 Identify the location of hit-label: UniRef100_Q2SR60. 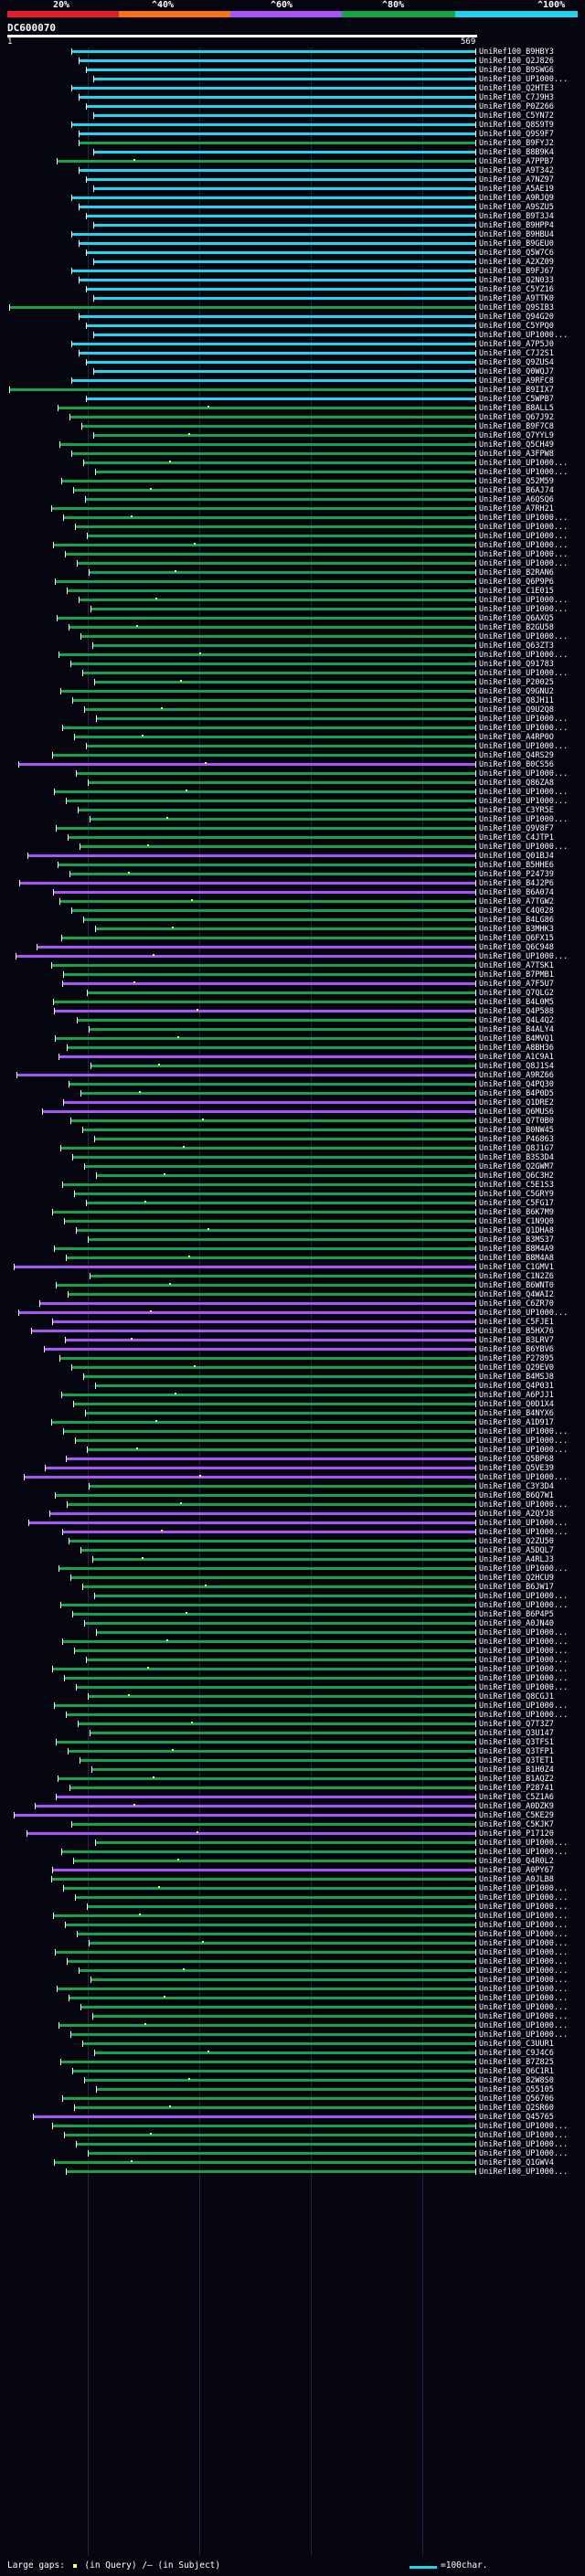
(516, 2108).